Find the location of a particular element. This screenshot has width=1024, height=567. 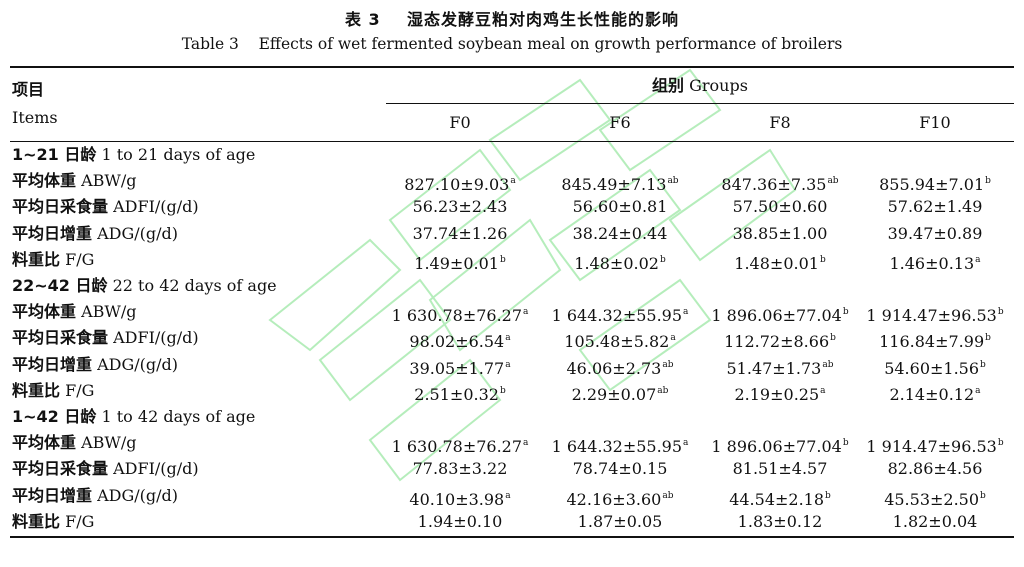

cell-value: 2.14±0.12 is located at coordinates (932, 394).